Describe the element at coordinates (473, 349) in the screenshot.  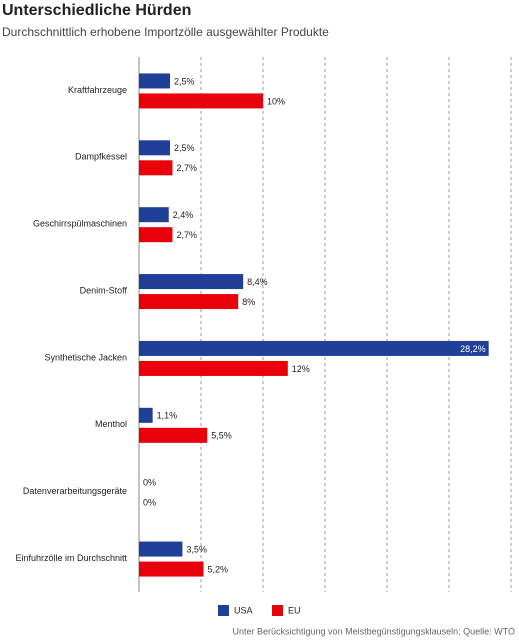
I see `value-label: 28,2%` at that location.